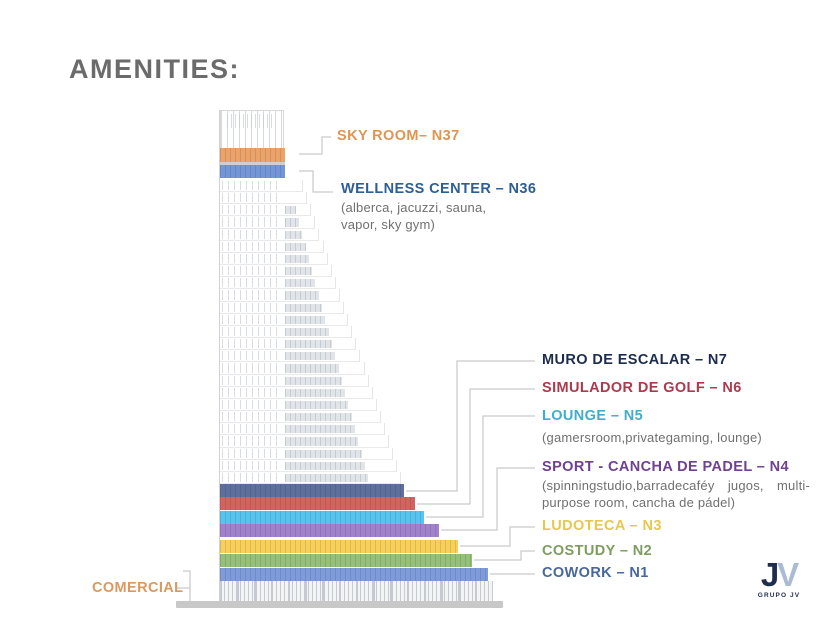 The height and width of the screenshot is (630, 840). Describe the element at coordinates (219, 355) in the screenshot. I see `tower-left-edge` at that location.